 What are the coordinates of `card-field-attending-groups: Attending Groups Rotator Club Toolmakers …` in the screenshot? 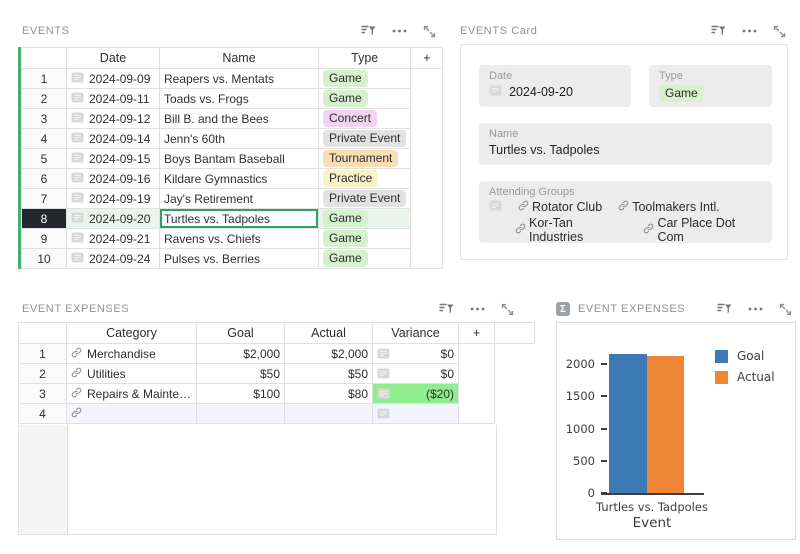 It's located at (625, 212).